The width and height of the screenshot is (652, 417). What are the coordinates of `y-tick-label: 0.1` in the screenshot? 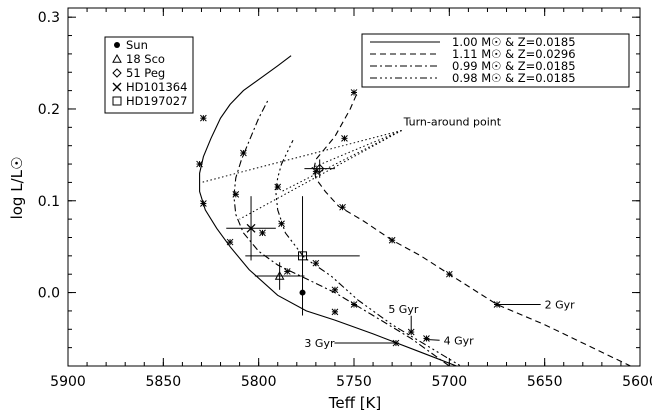 It's located at (49, 202).